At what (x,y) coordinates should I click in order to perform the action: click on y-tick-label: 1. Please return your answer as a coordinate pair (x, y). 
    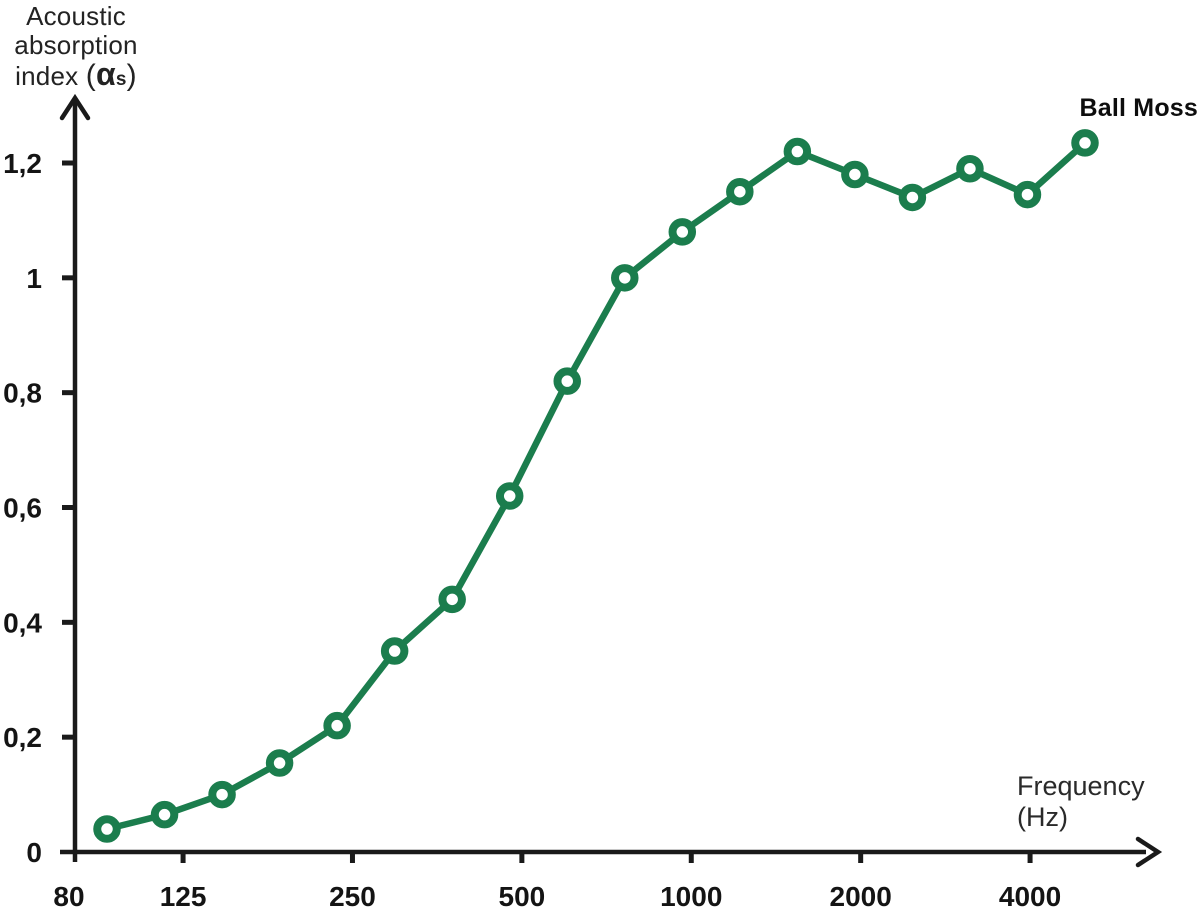
    Looking at the image, I should click on (34, 278).